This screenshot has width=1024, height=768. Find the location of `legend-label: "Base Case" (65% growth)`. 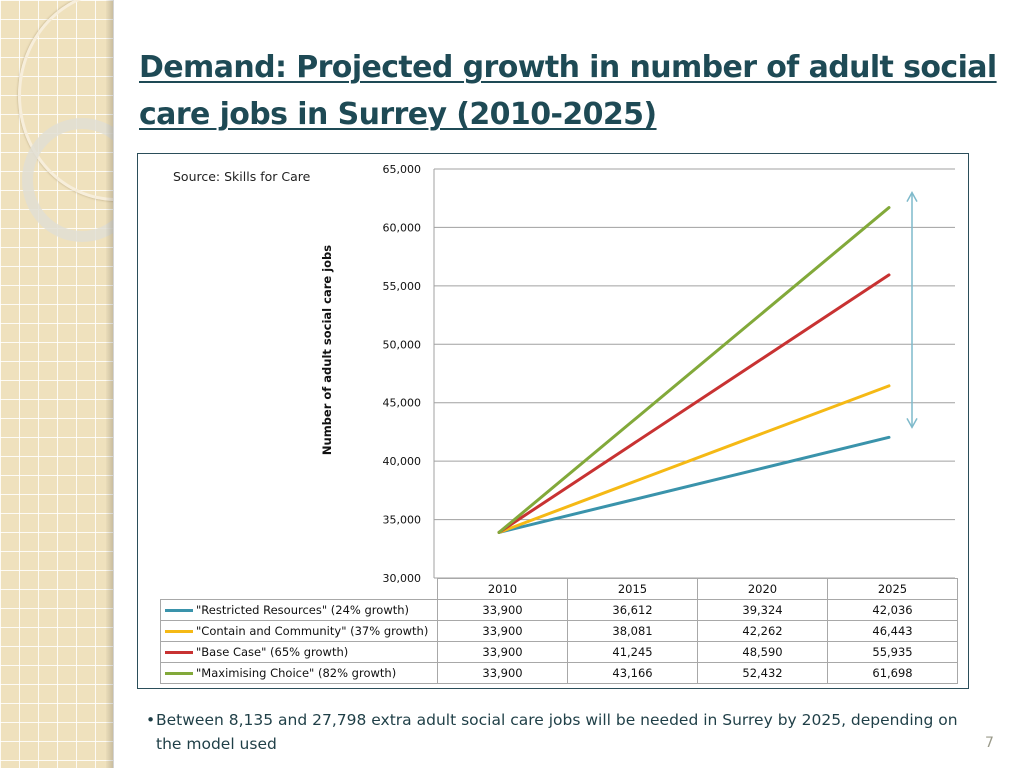

legend-label: "Base Case" (65% growth) is located at coordinates (272, 652).